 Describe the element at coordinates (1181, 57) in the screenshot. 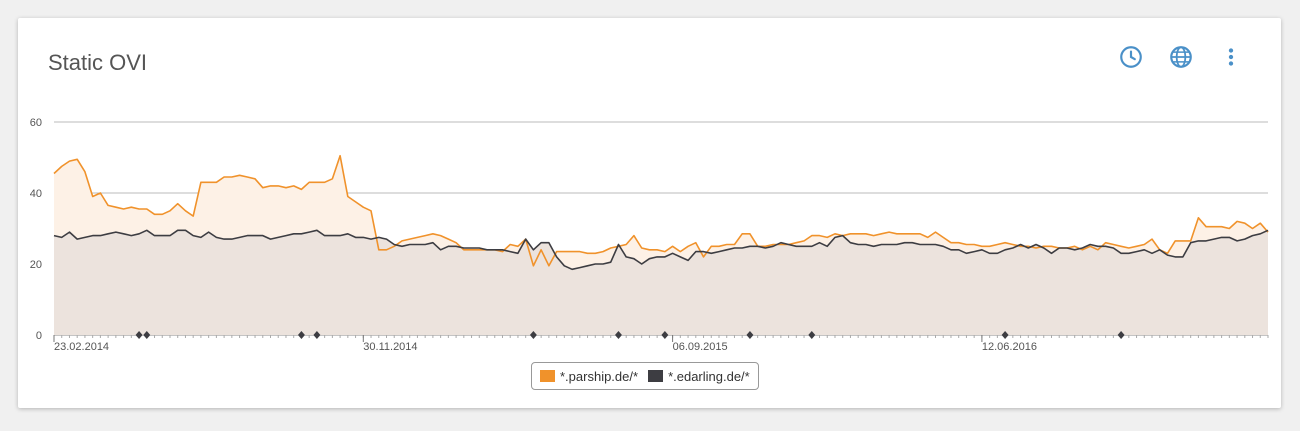

I see `globe-icon` at that location.